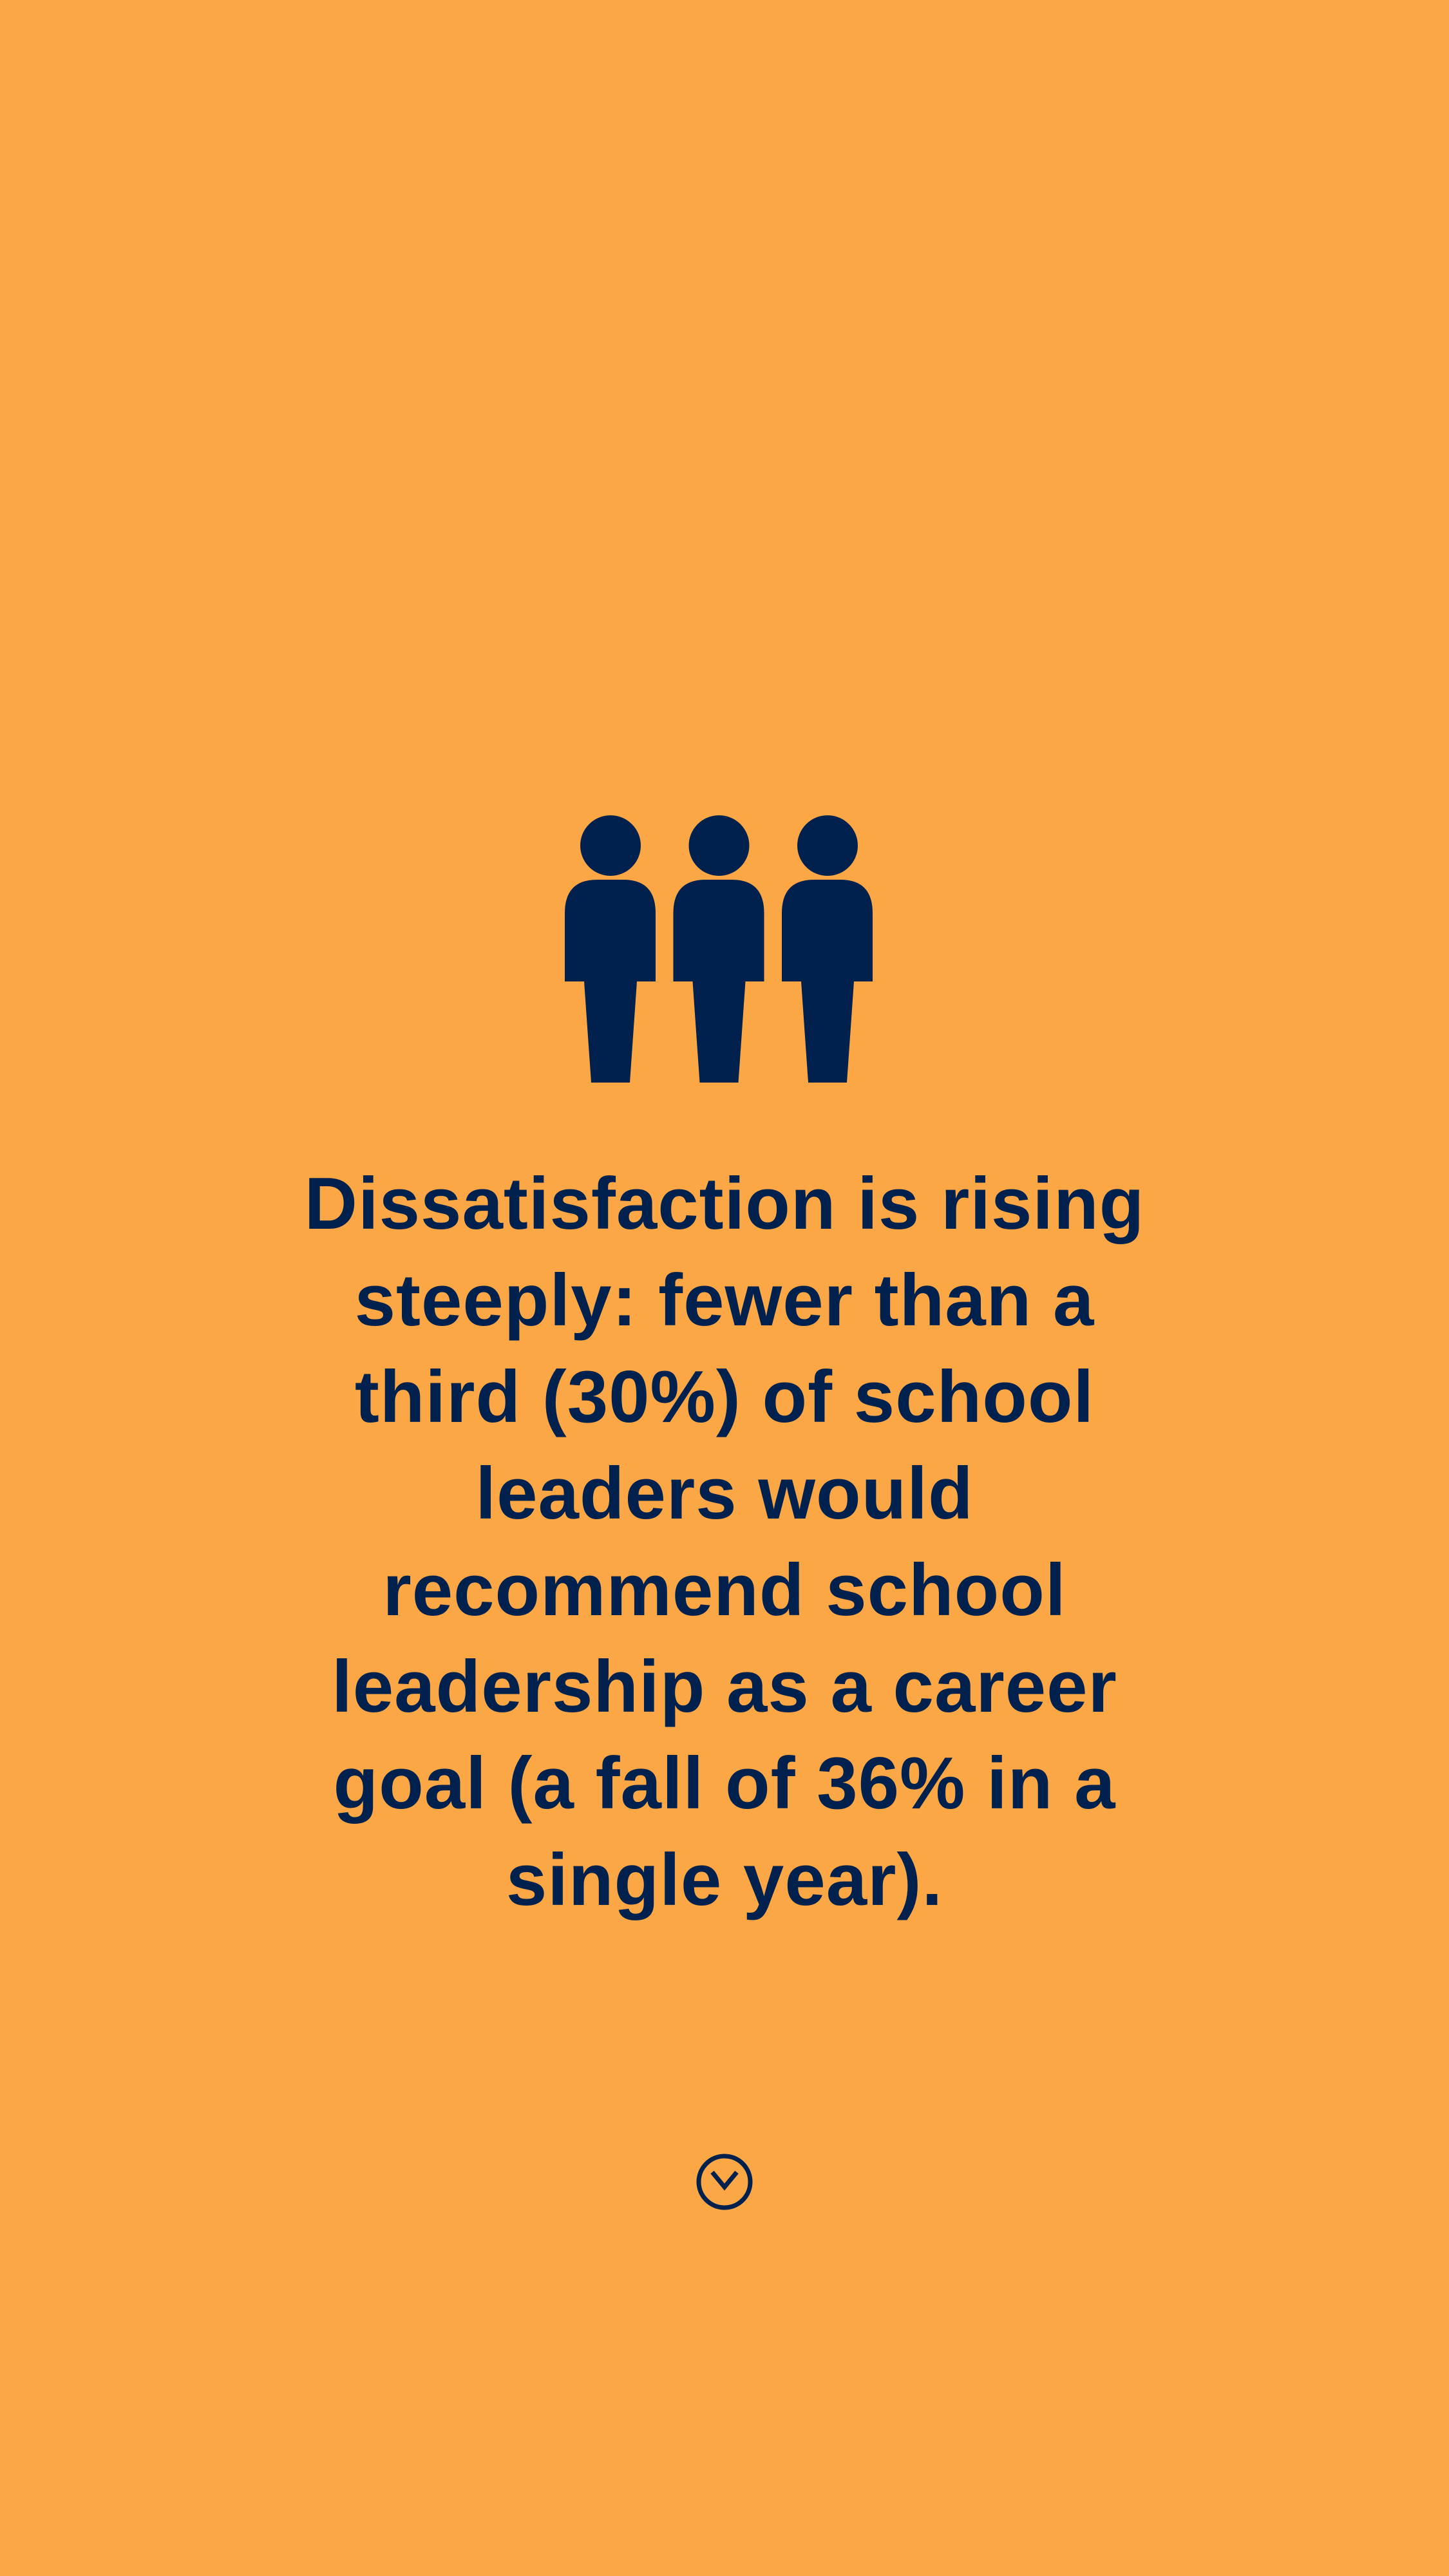 The height and width of the screenshot is (2576, 1449). What do you see at coordinates (724, 1300) in the screenshot?
I see `headline-line: steeply: fewer than a` at bounding box center [724, 1300].